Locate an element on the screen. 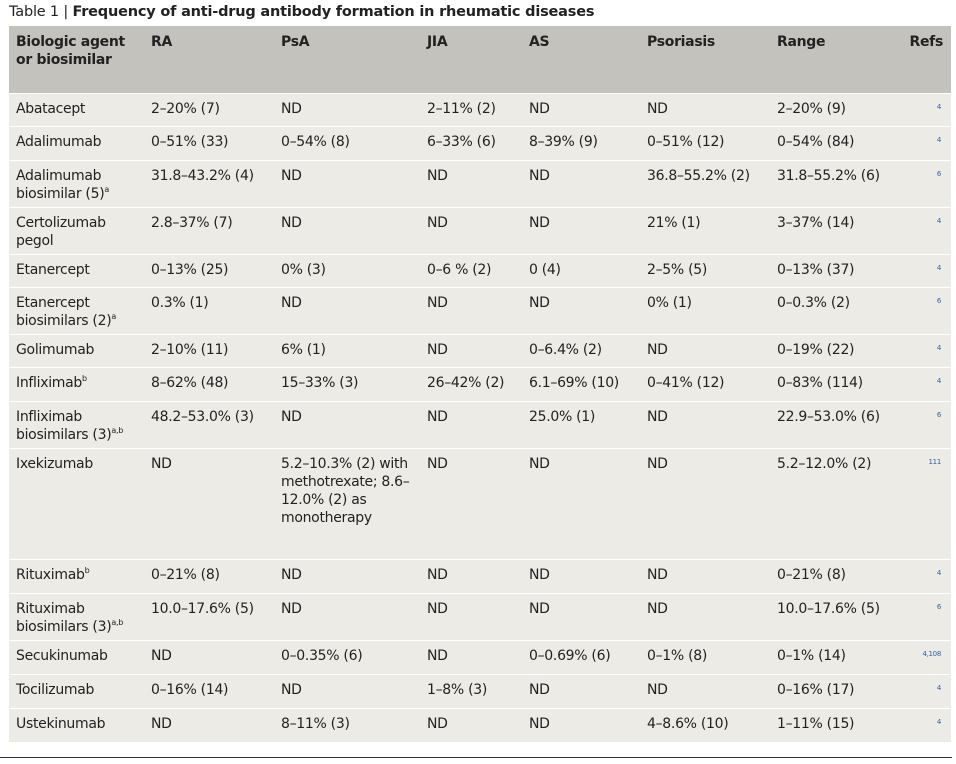 This screenshot has width=956, height=764. agent-name: Secukinumab is located at coordinates (62, 655).